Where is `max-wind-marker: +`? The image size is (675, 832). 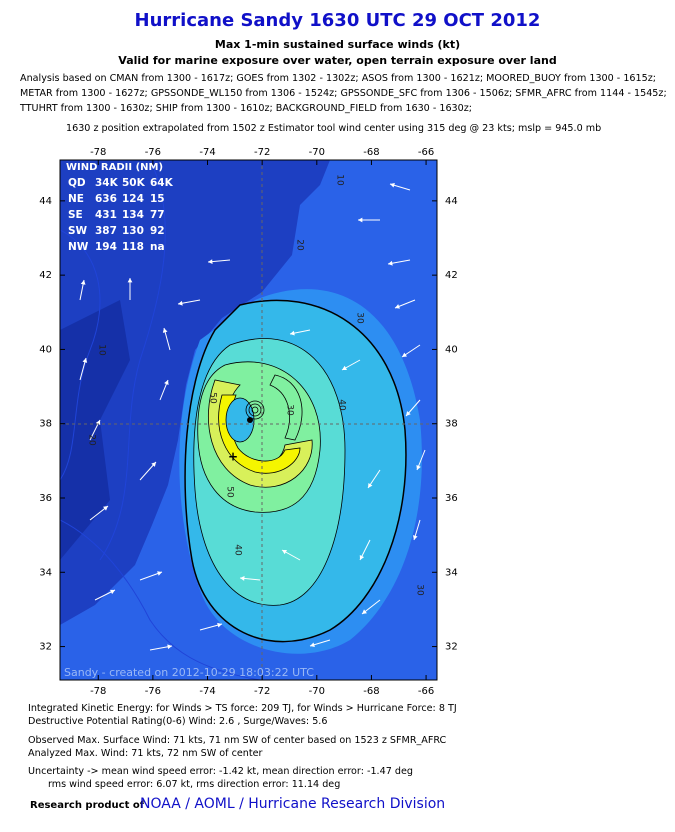 max-wind-marker: + is located at coordinates (233, 457).